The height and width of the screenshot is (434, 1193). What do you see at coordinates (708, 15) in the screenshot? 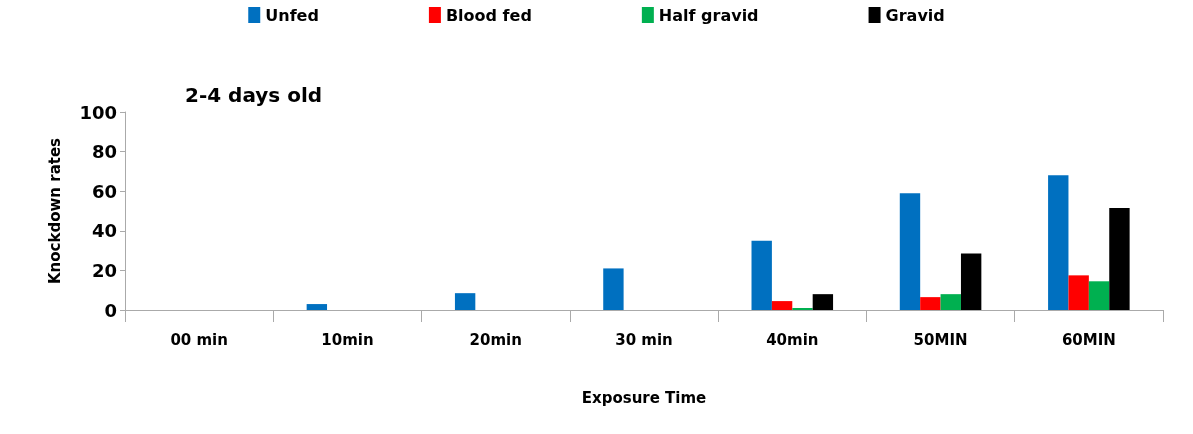
I see `legend-label: Half gravid` at bounding box center [708, 15].